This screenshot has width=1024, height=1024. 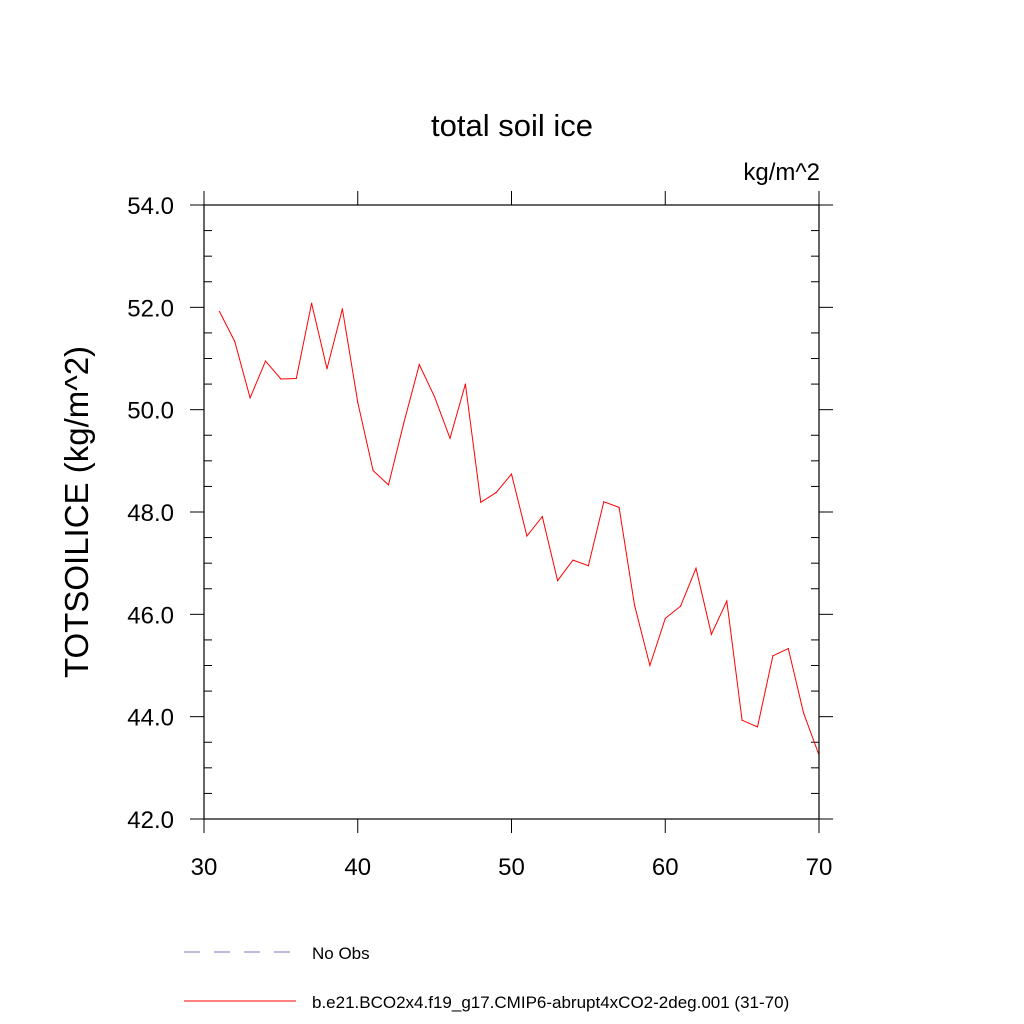 What do you see at coordinates (150, 206) in the screenshot?
I see `y-tick-label: 54.0` at bounding box center [150, 206].